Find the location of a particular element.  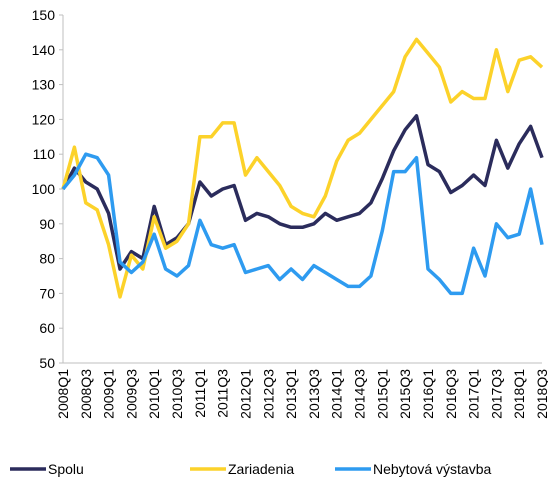

x-tick-label: 2018Q3 is located at coordinates (541, 394).